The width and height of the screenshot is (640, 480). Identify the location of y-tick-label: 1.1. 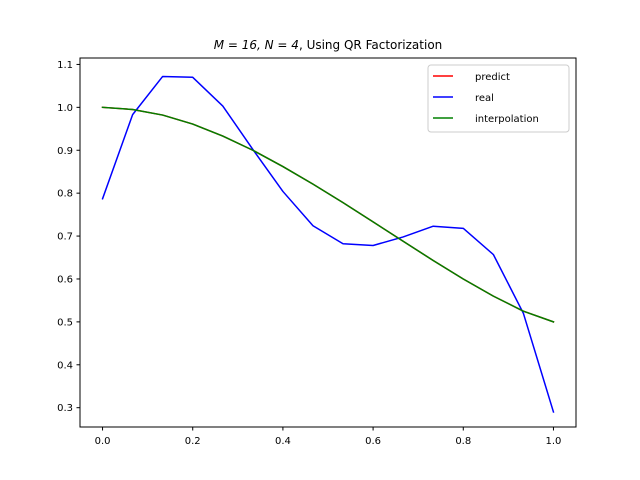
(65, 65).